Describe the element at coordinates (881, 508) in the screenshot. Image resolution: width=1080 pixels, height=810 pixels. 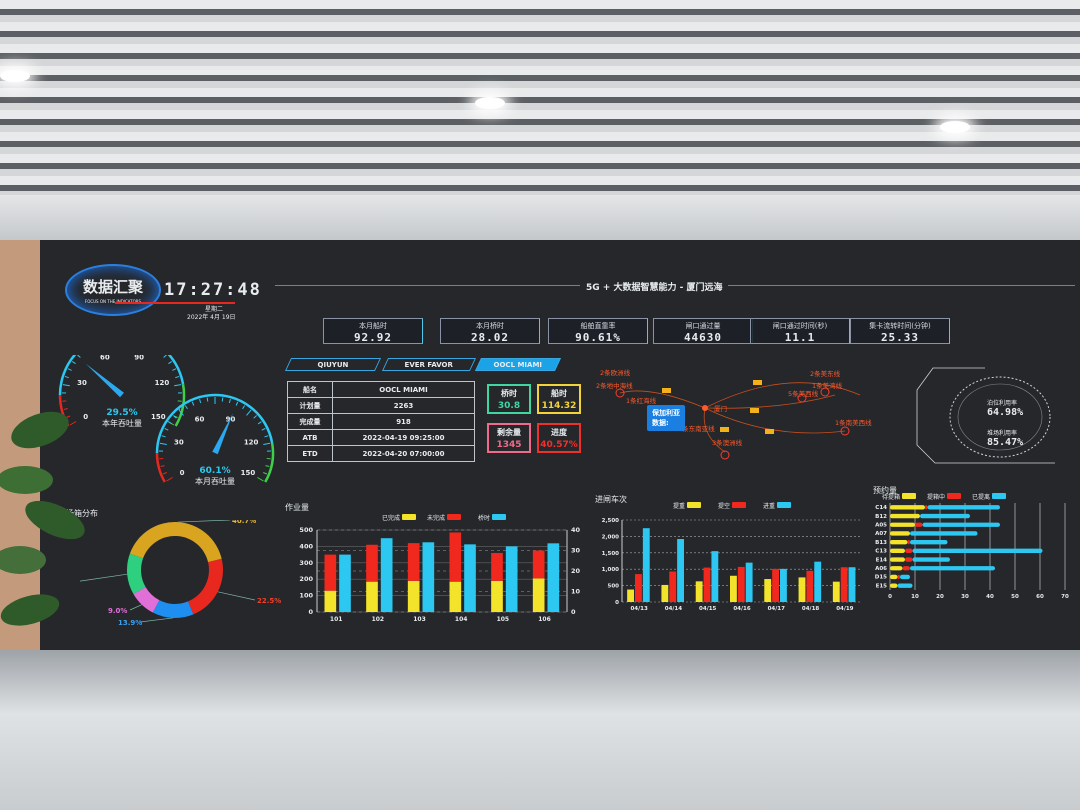
I see `y-tick-label: C14` at that location.